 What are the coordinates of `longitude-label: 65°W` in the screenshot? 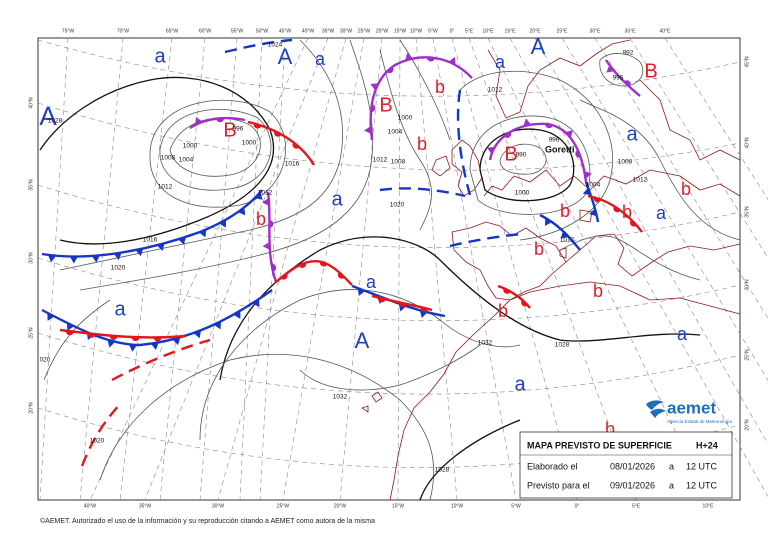 It's located at (172, 31).